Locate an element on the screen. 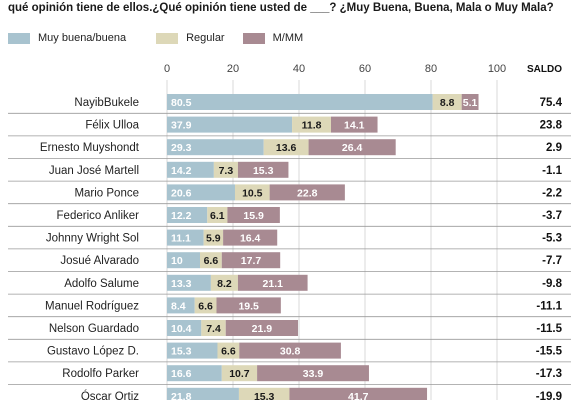  bar-value-label: 8.4 is located at coordinates (178, 306).